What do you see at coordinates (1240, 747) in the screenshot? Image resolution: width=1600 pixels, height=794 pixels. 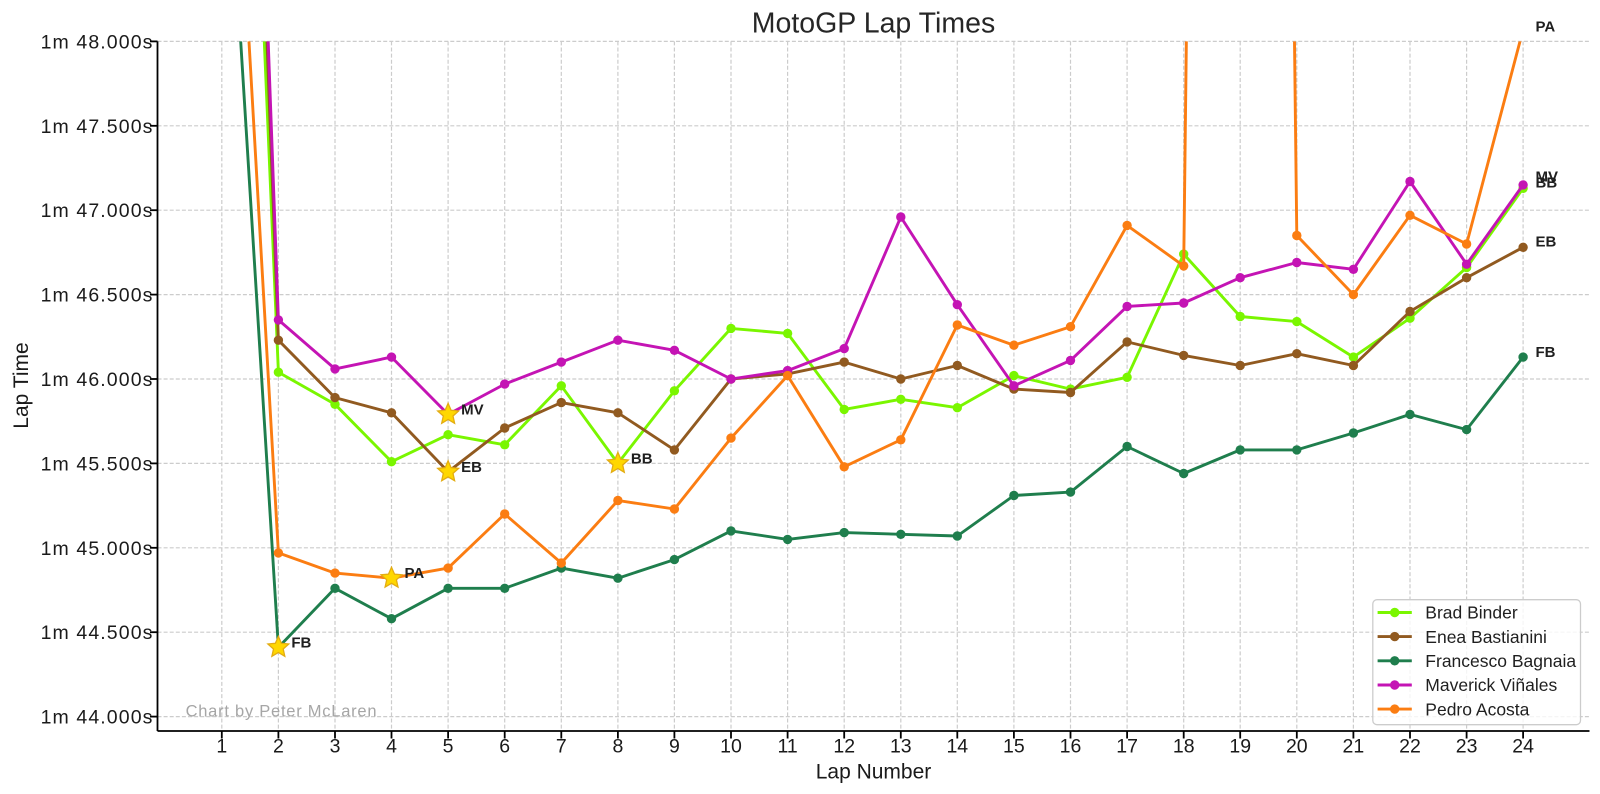 I see `svg-text: 19` at bounding box center [1240, 747].